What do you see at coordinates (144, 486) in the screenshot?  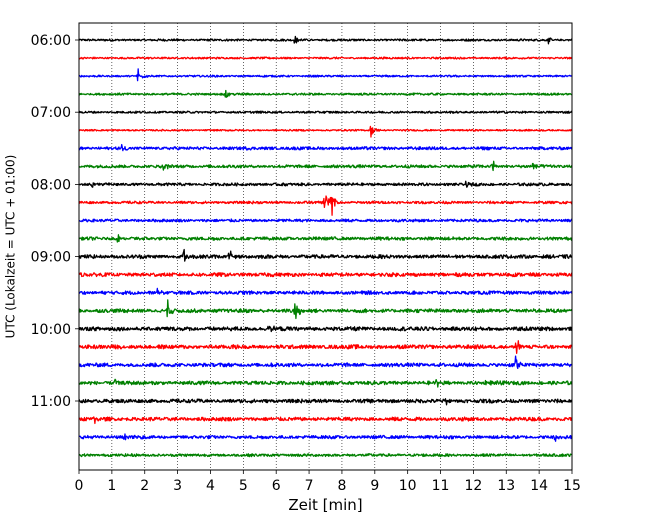 I see `x-tick-label-2: 2` at bounding box center [144, 486].